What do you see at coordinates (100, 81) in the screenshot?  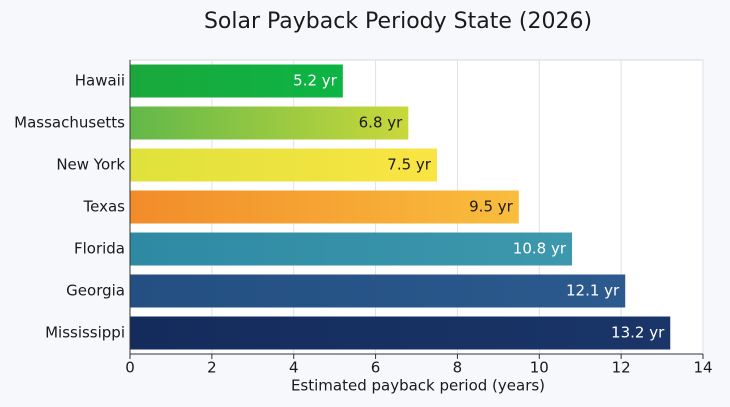 I see `y-tick-label: Hawaii` at bounding box center [100, 81].